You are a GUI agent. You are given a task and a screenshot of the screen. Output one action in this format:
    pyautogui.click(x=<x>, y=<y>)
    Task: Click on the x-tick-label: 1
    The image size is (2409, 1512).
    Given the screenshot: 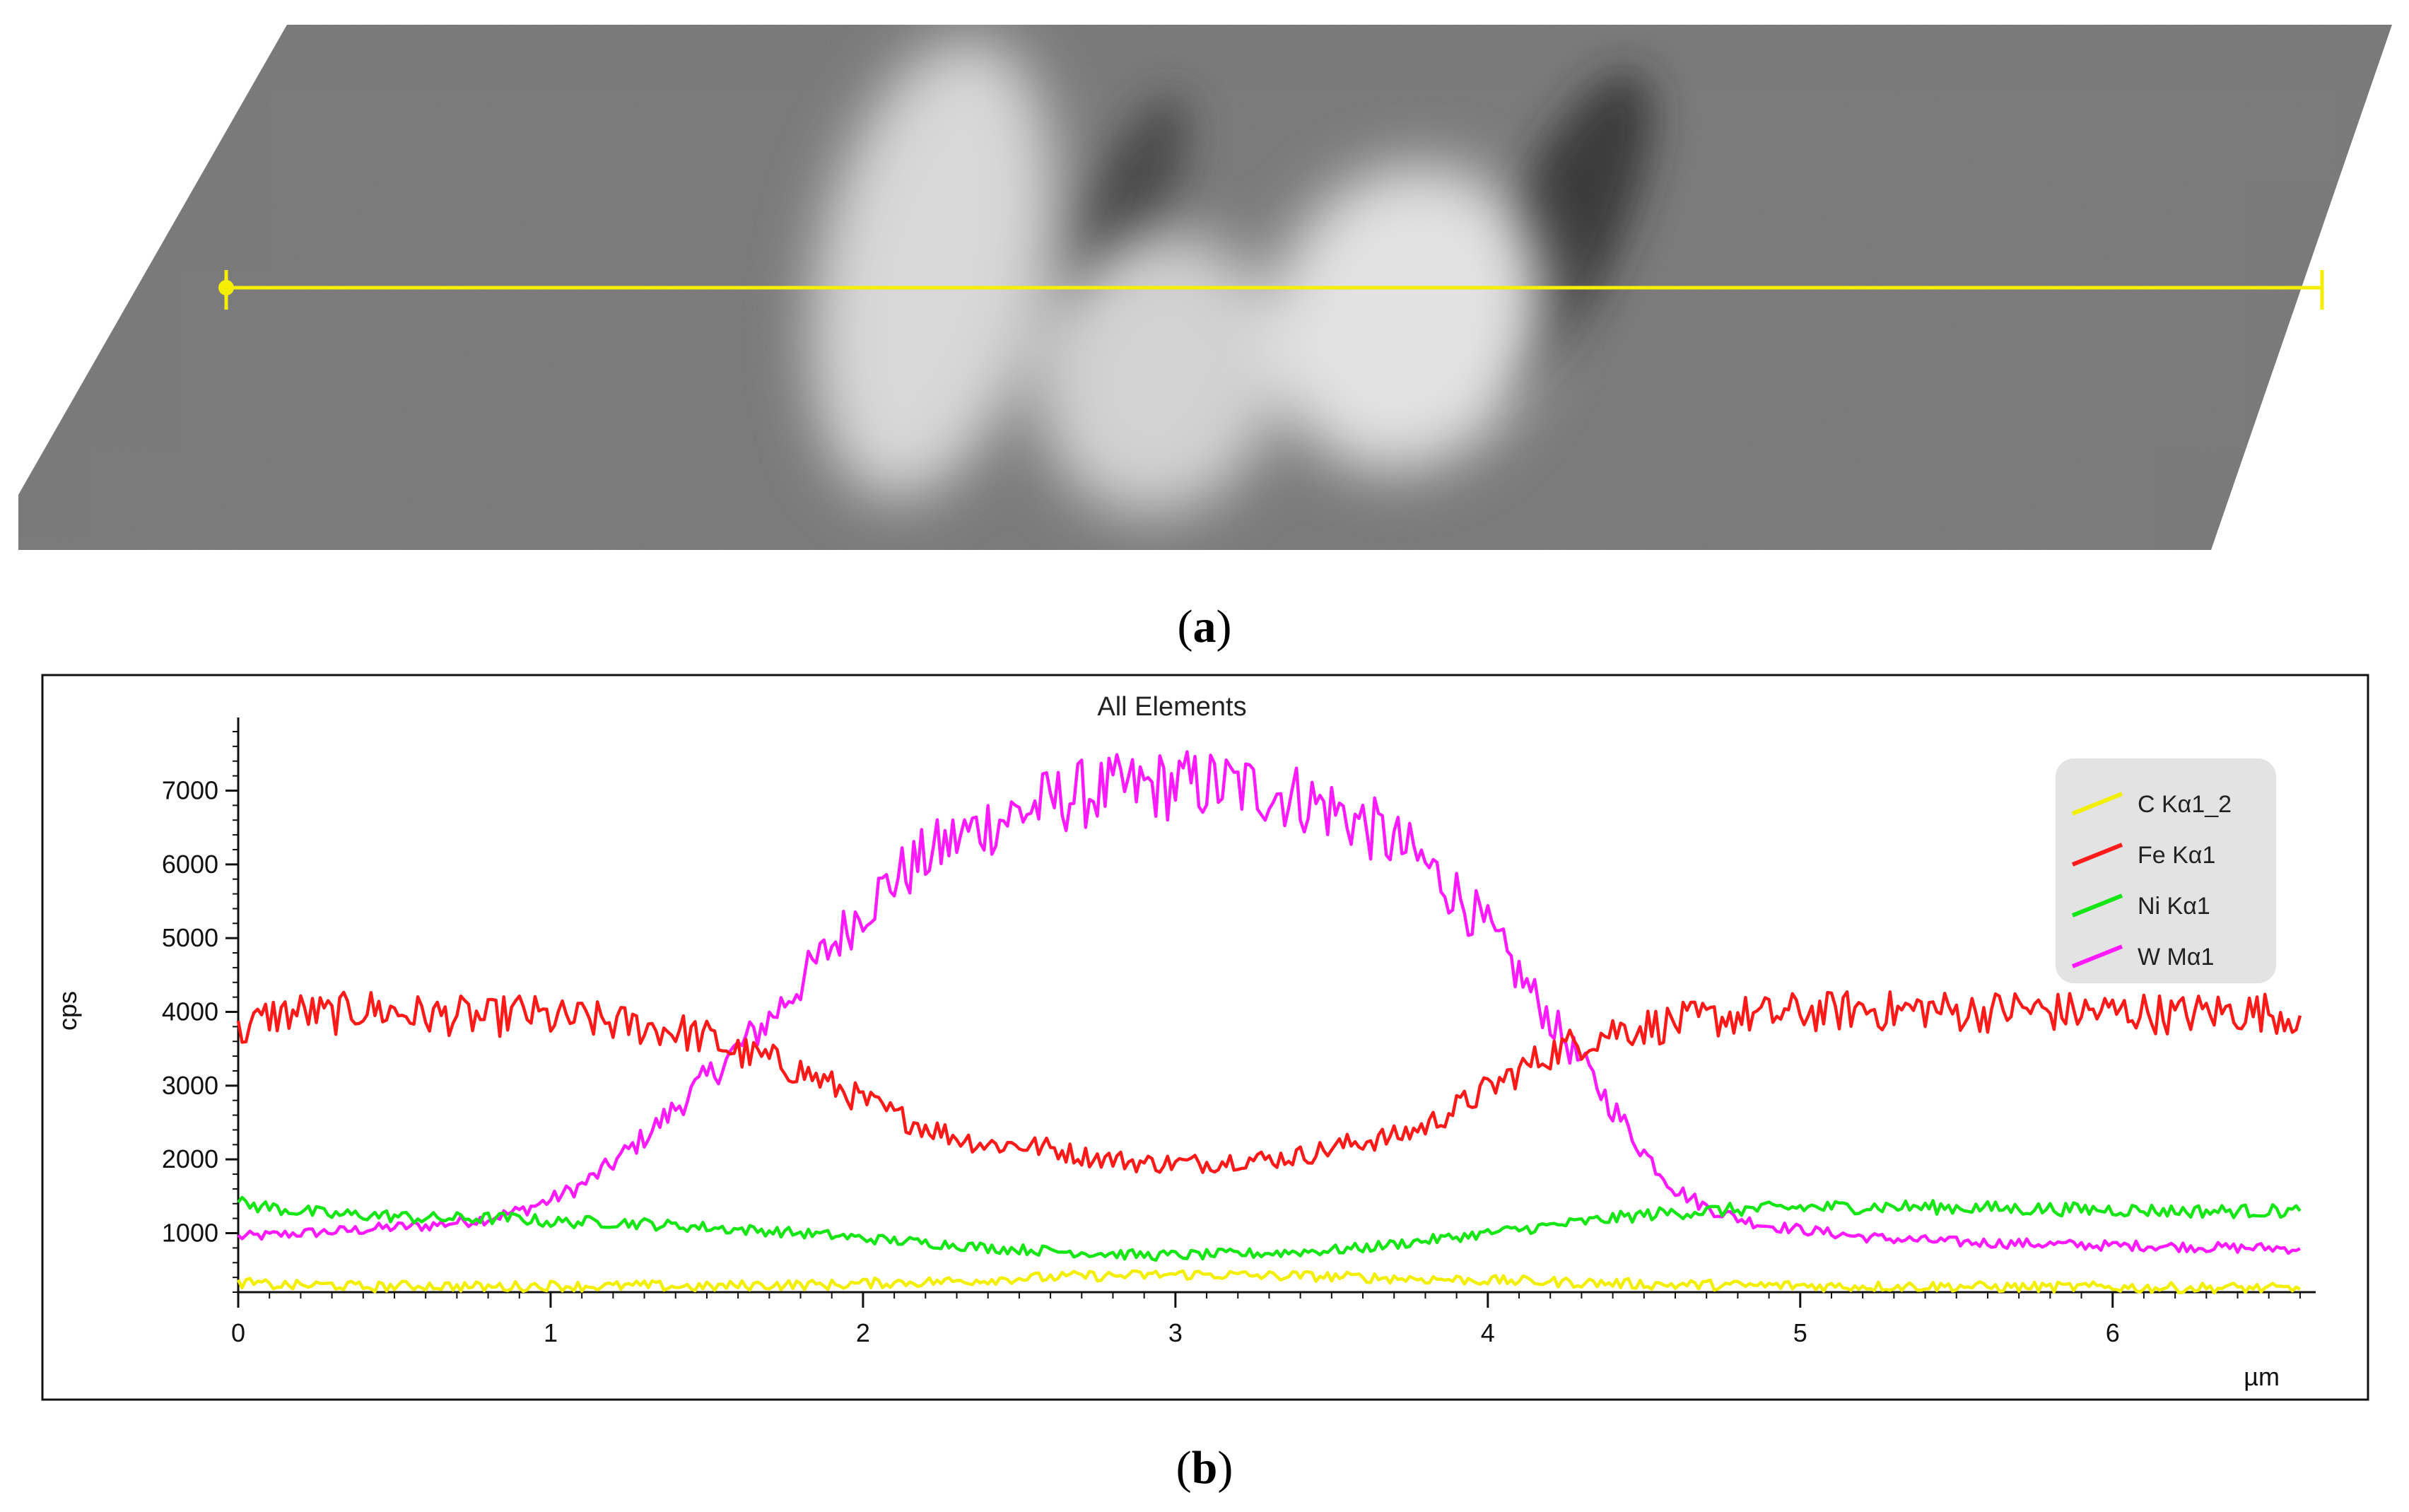 What is the action you would take?
    pyautogui.click(x=551, y=1332)
    